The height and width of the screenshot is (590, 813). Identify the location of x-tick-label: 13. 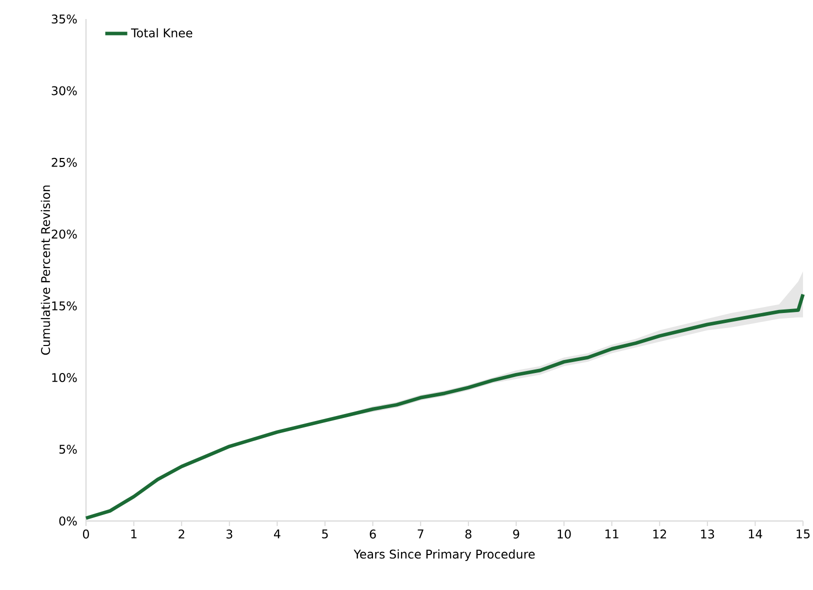
(707, 534).